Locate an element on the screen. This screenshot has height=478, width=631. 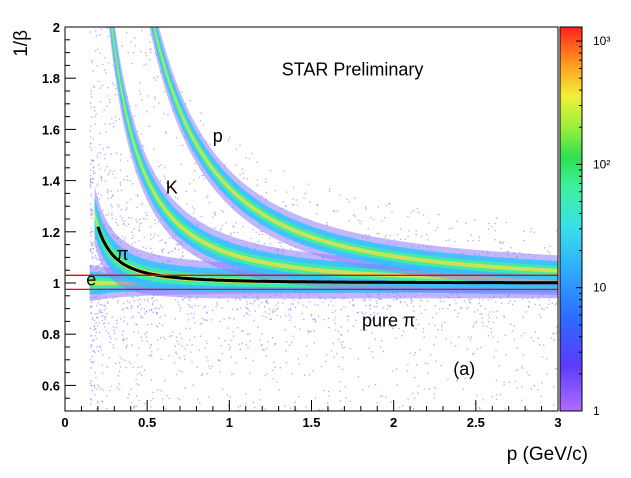
annotation-label: STAR Preliminary is located at coordinates (353, 70).